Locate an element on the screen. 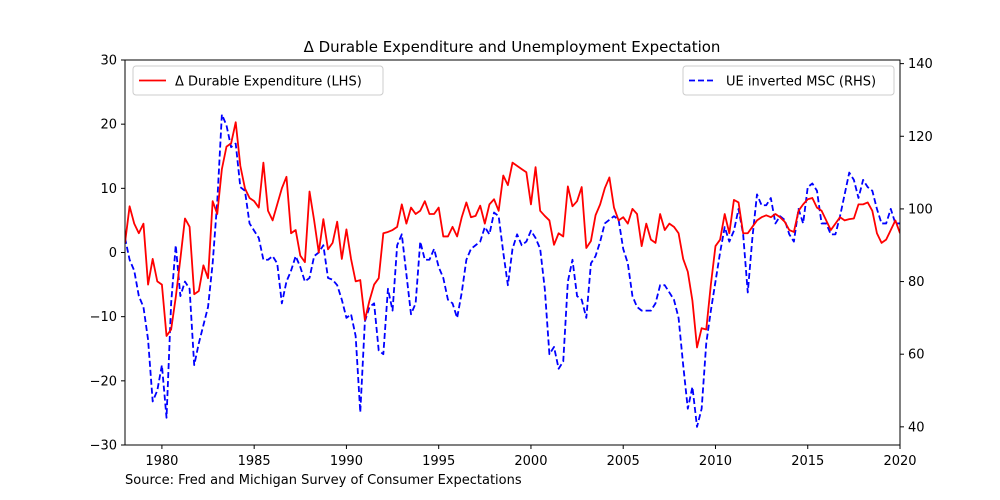 The height and width of the screenshot is (500, 1000). legend-right: UE inverted MSC (RHS) is located at coordinates (788, 80).